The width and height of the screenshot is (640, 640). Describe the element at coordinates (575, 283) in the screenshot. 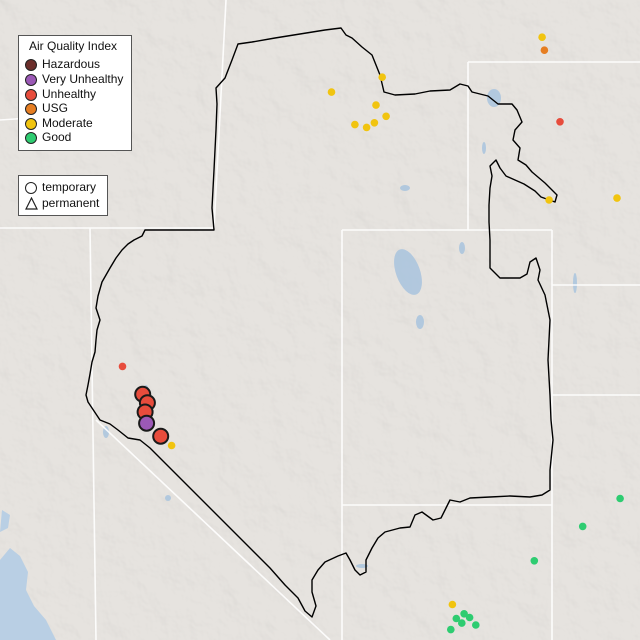

I see `flaming-gorge` at that location.